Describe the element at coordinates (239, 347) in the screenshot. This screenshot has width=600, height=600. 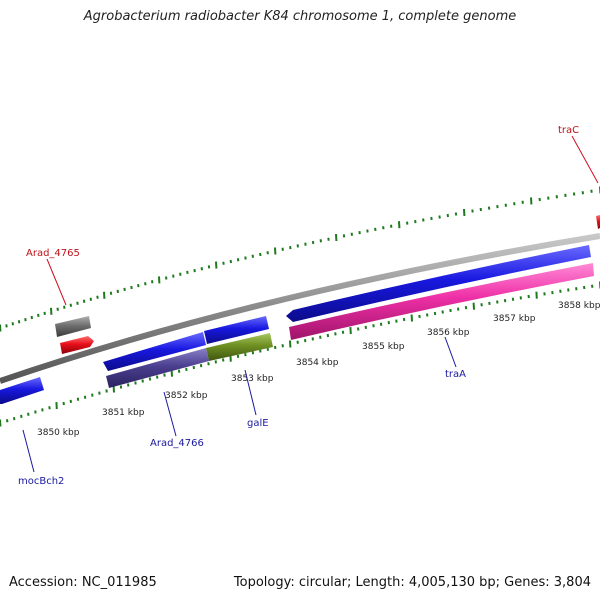
I see `feature-green-gale` at that location.